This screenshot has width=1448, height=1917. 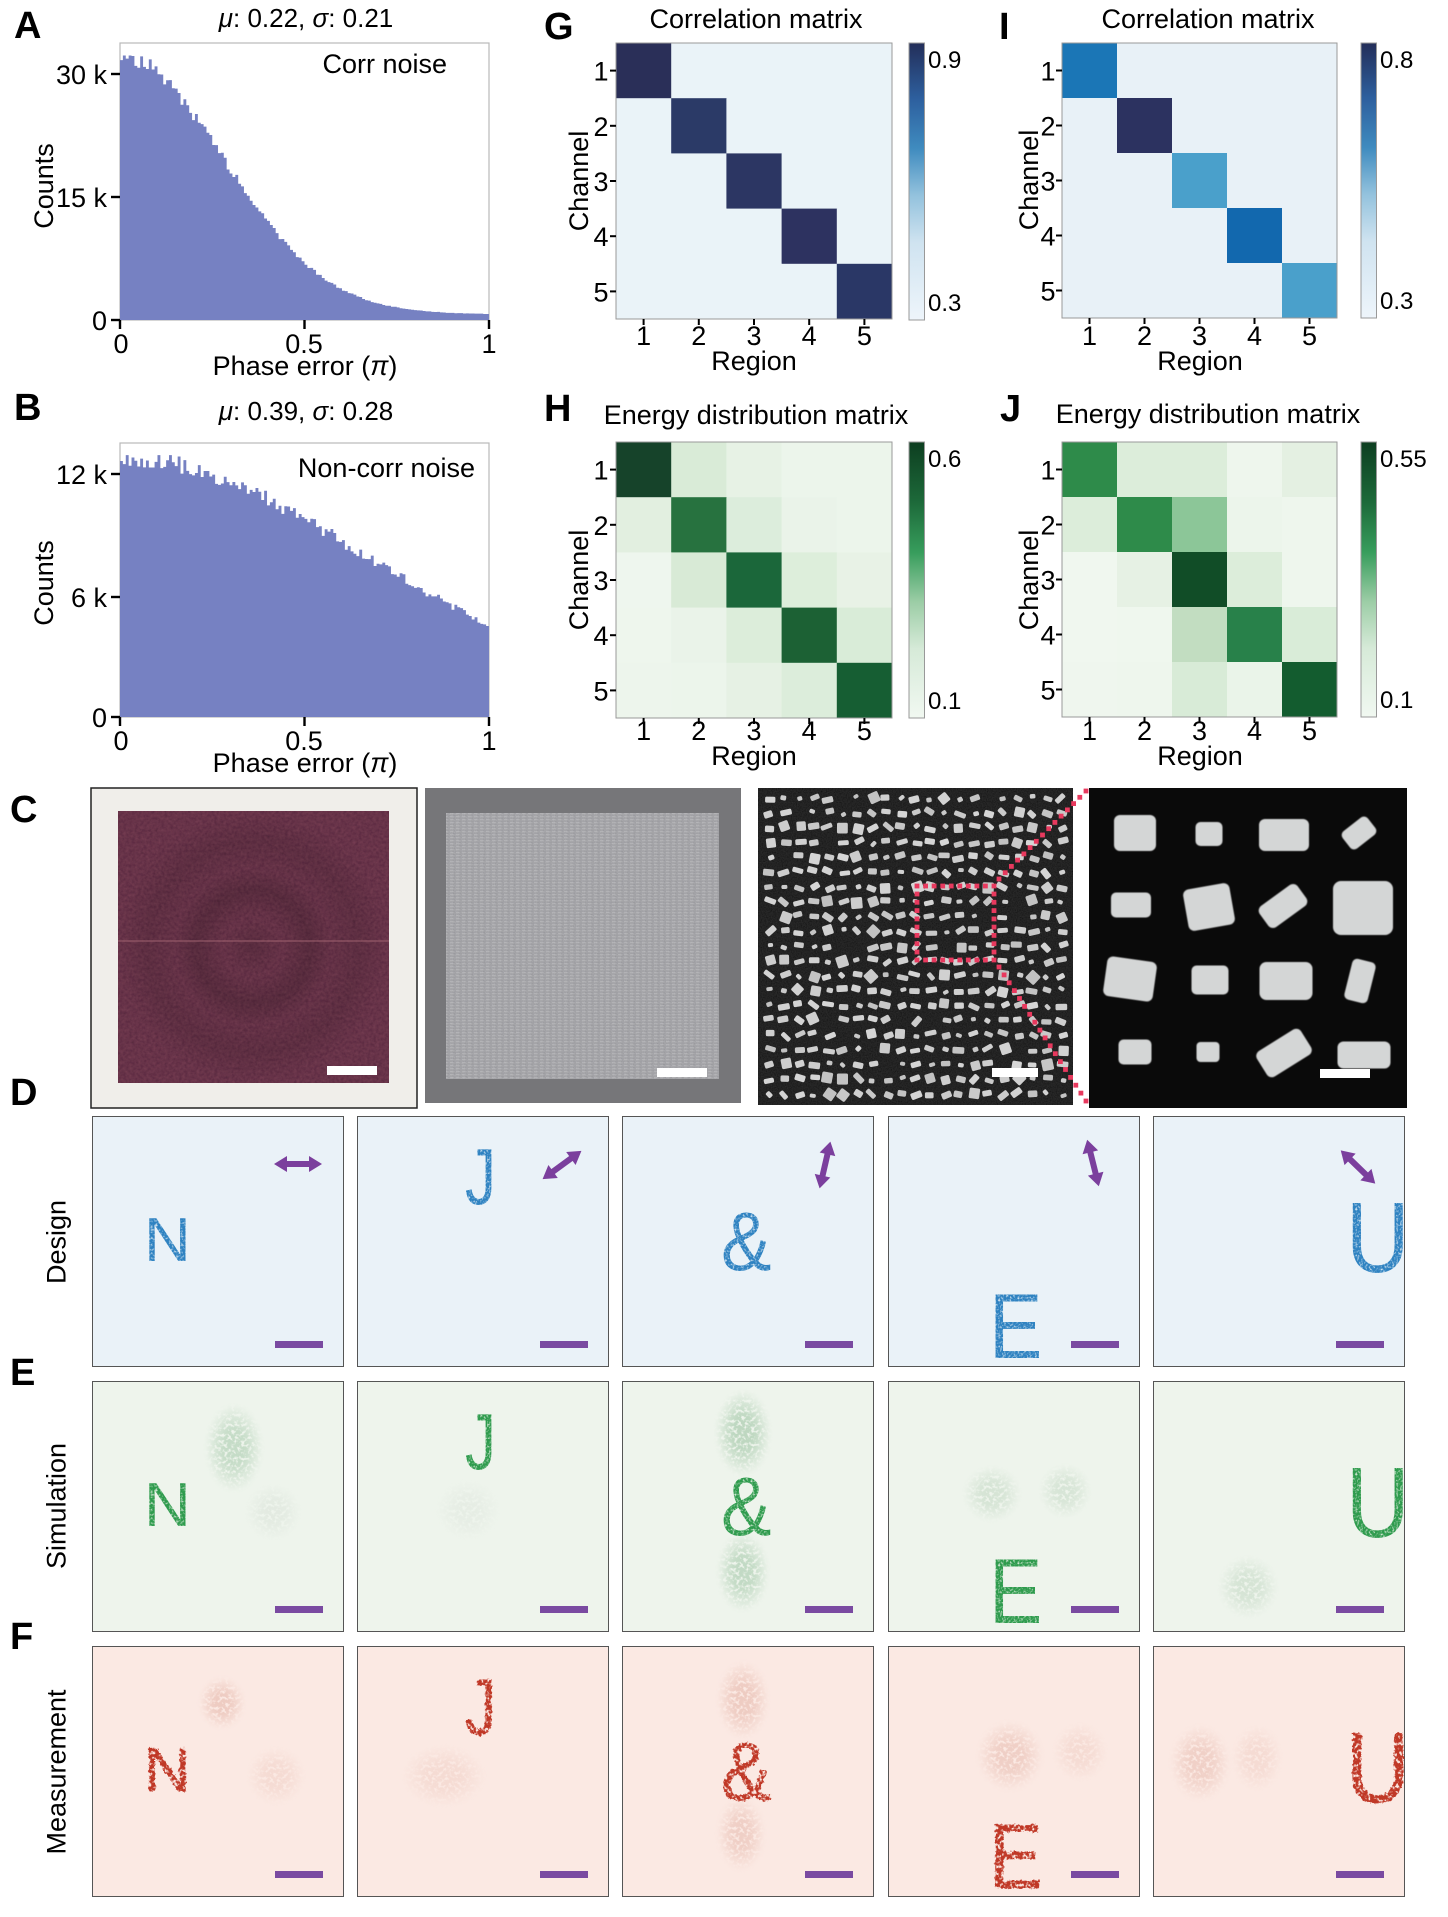 What do you see at coordinates (1396, 60) in the screenshot?
I see `svg-text: 0.8` at bounding box center [1396, 60].